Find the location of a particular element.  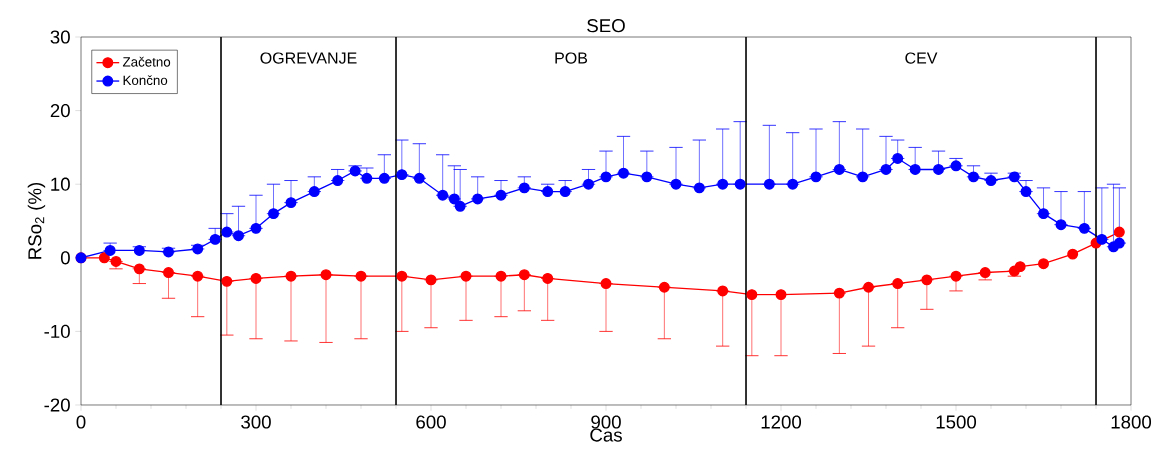

x-tick-label: 1200 is located at coordinates (781, 422).